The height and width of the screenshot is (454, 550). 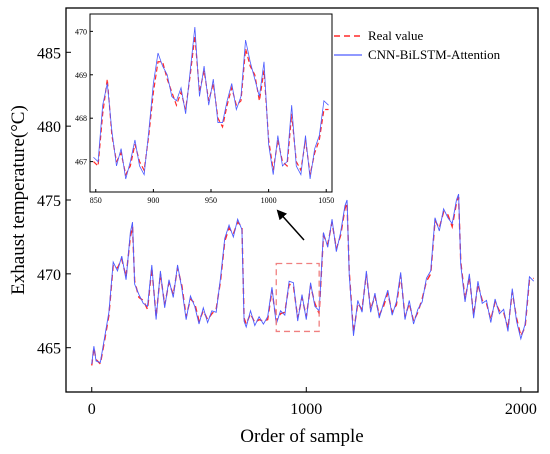 I want to click on y-tick-label: 467, so click(x=81, y=162).